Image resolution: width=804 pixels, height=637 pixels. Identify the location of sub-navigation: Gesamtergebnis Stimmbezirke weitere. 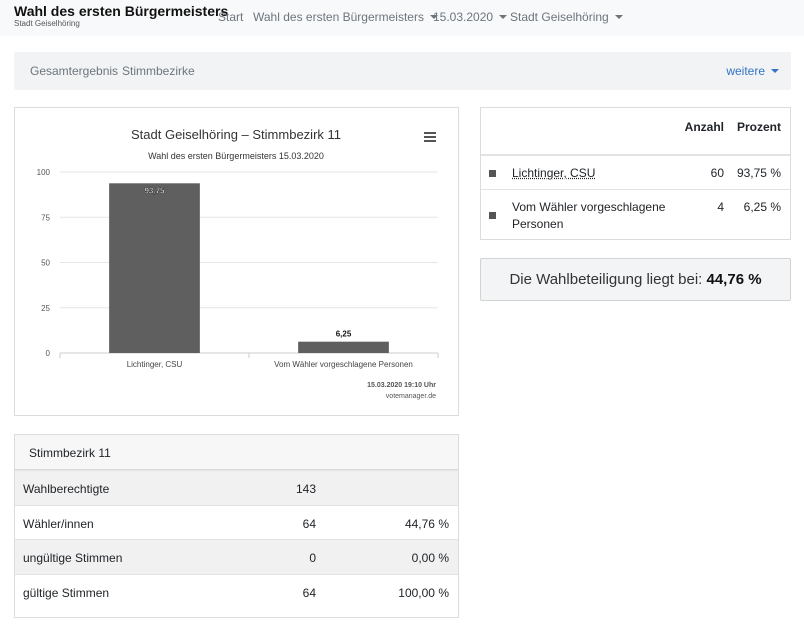
(402, 71).